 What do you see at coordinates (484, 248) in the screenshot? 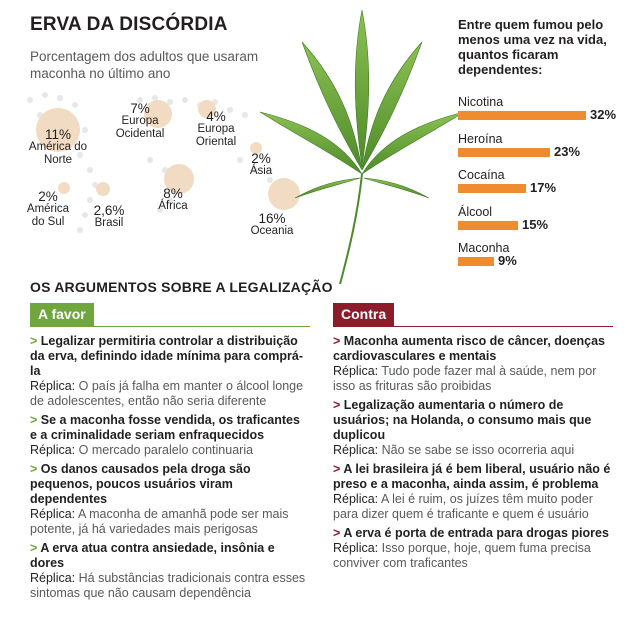
I see `dependence-label: Maconha` at bounding box center [484, 248].